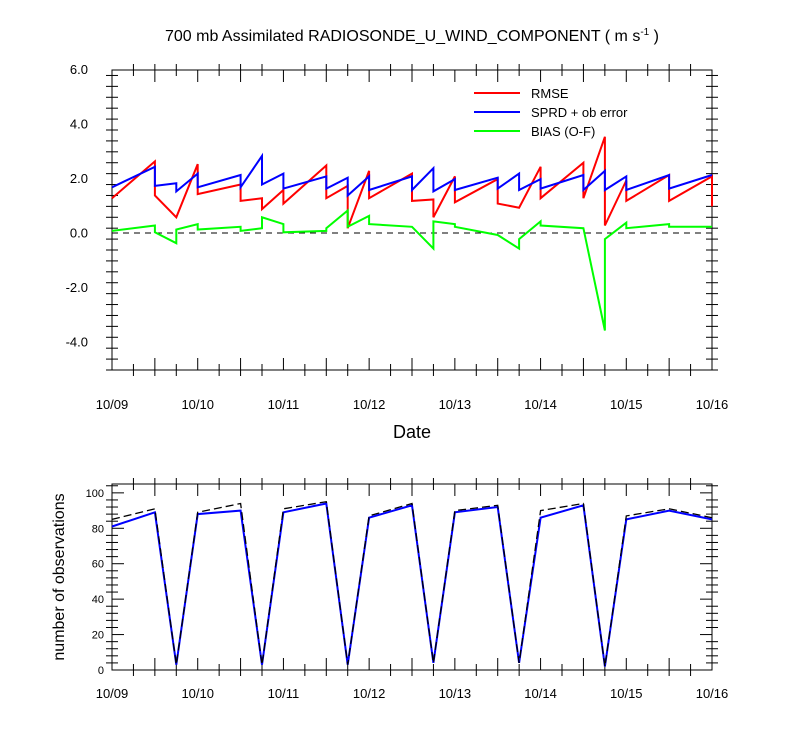 The image size is (800, 750). Describe the element at coordinates (77, 342) in the screenshot. I see `y-tick-label: -4.0` at that location.